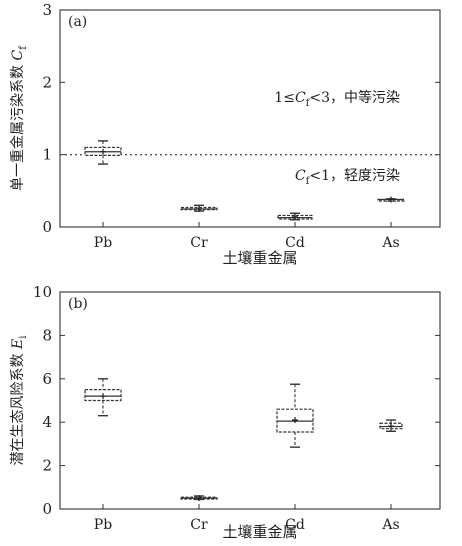  Describe the element at coordinates (19, 401) in the screenshot. I see `y-axis-label: 潜在生态风险系数 Ei` at that location.